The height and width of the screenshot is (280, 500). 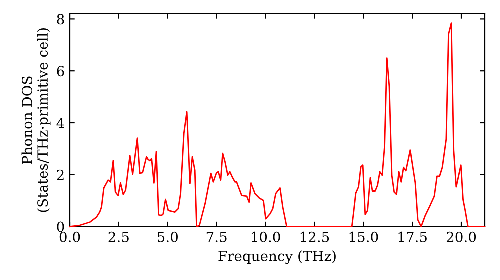 What do you see at coordinates (36, 120) in the screenshot?
I see `y-axis-title: Phonon DOS (States/THz·primitive cell)` at bounding box center [36, 120].